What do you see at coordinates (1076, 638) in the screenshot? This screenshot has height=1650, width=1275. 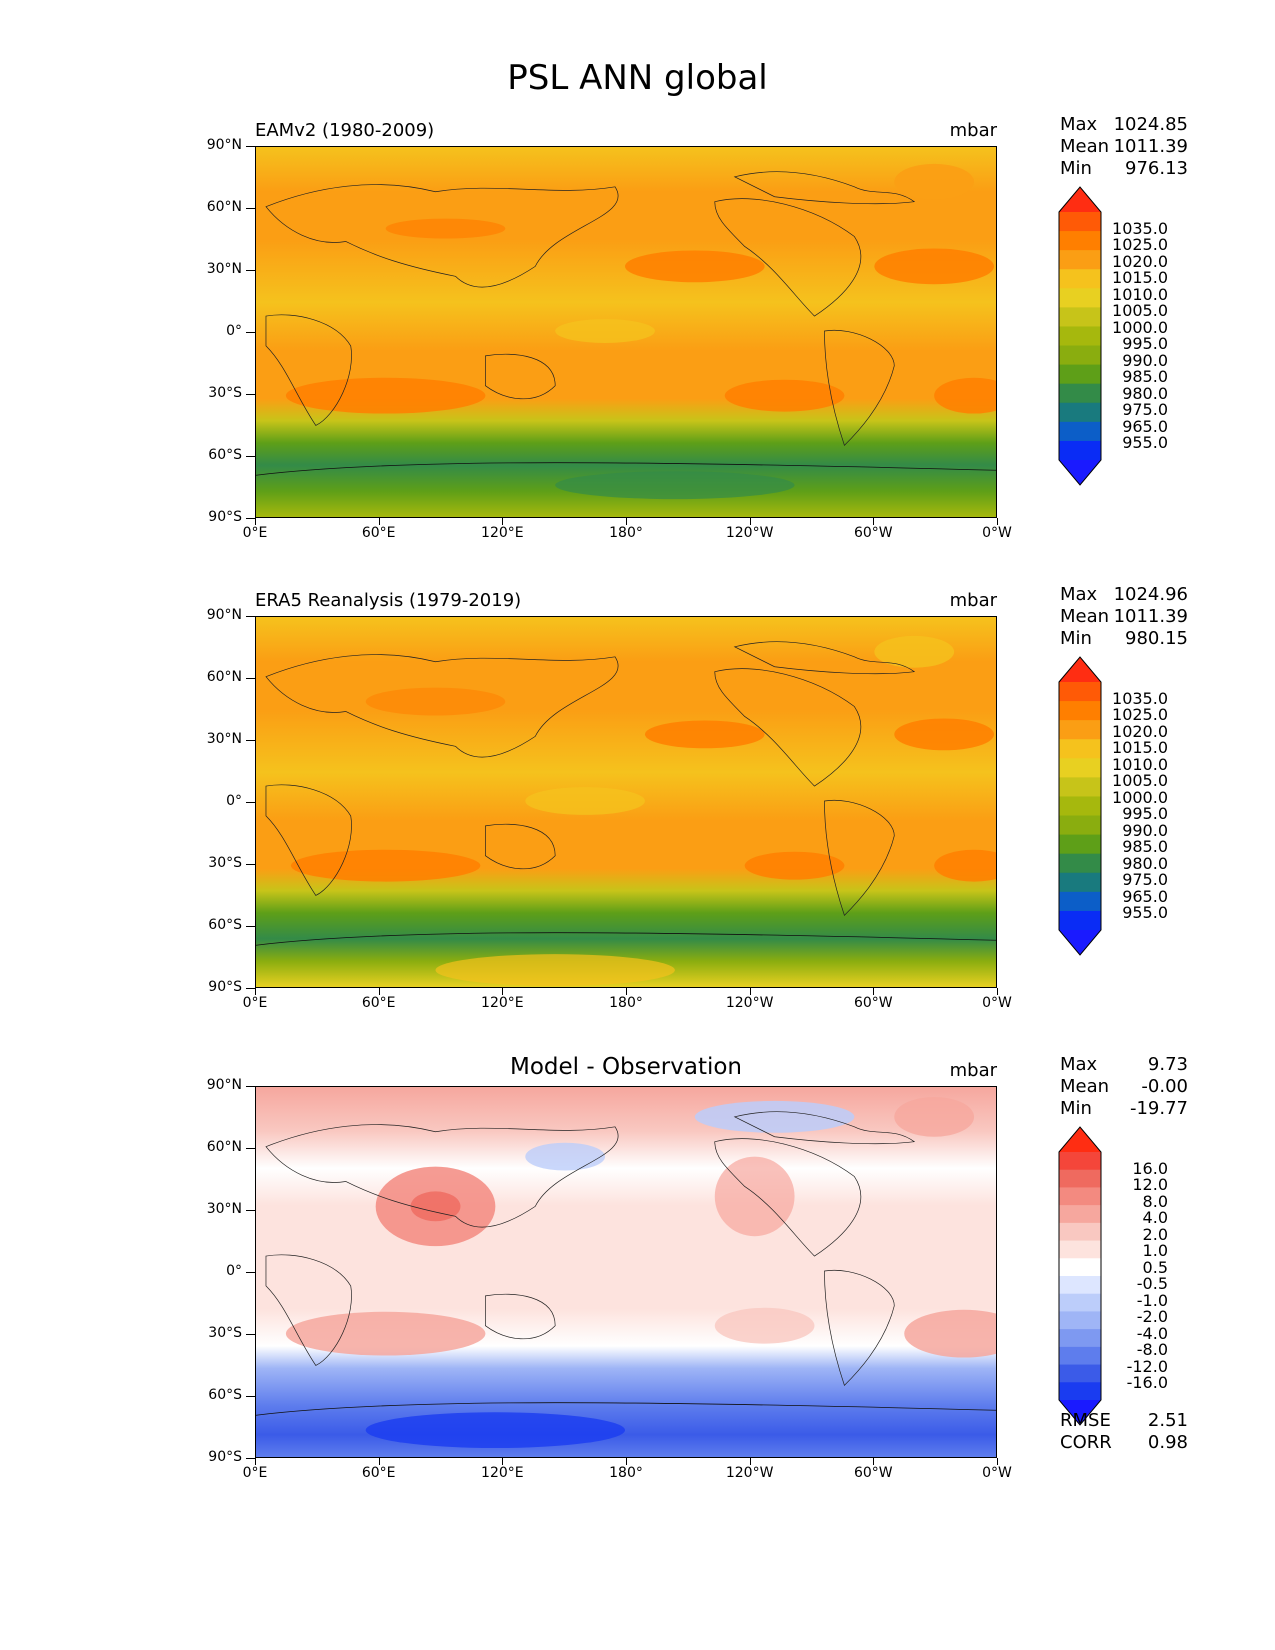 I see `stat-min-label: Min` at bounding box center [1076, 638].